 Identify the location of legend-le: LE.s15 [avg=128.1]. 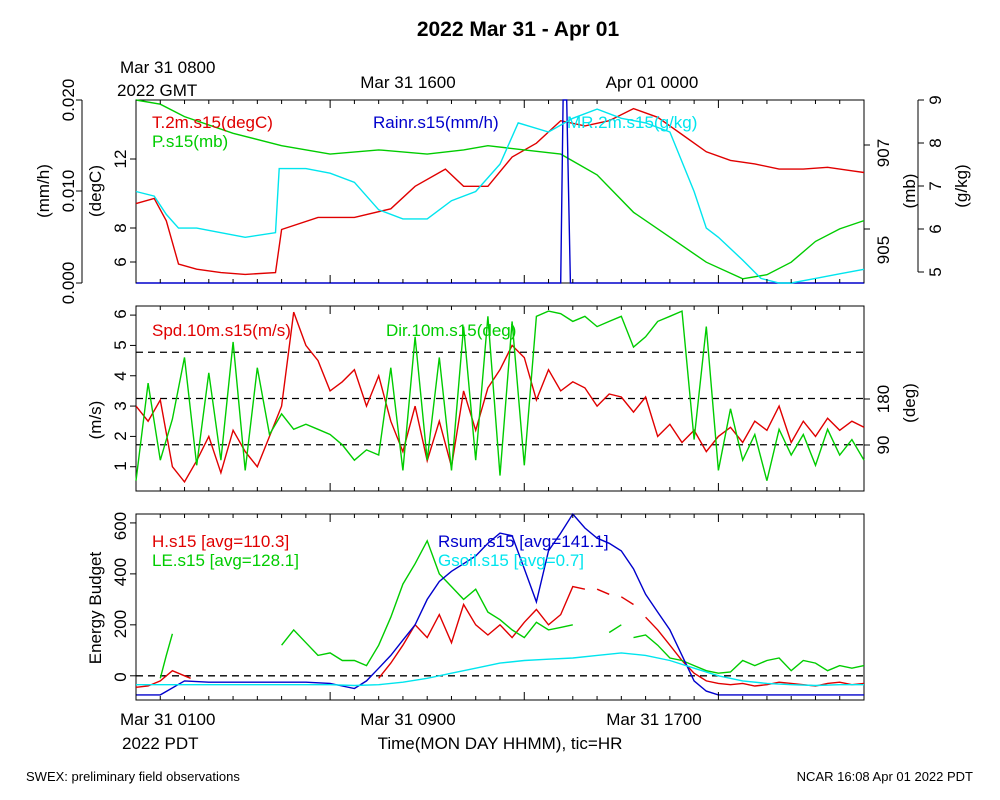
(225, 560).